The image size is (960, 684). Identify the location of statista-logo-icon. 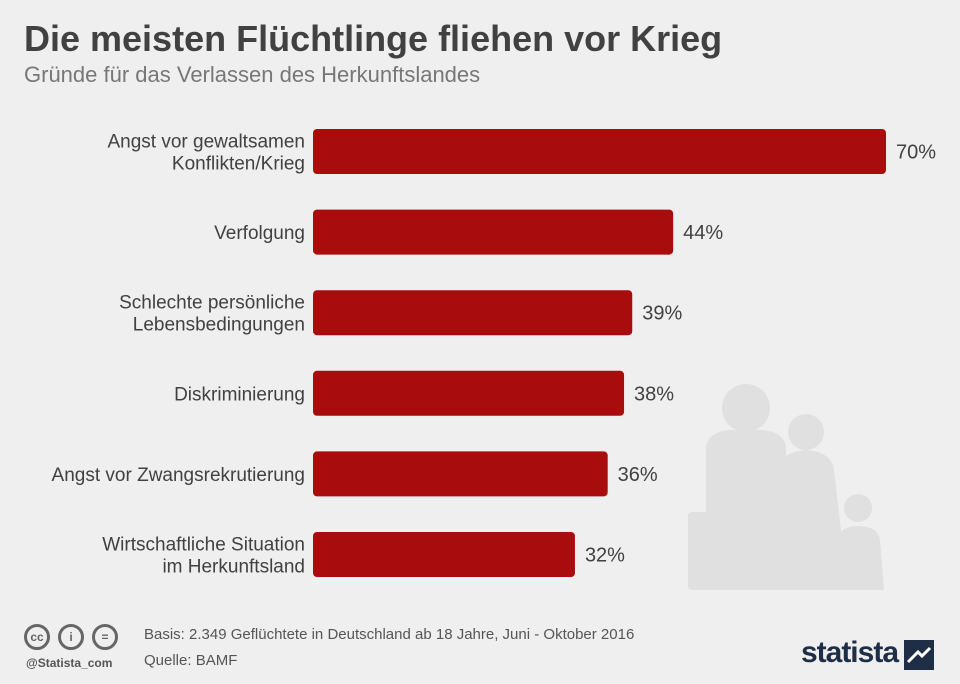
(919, 655).